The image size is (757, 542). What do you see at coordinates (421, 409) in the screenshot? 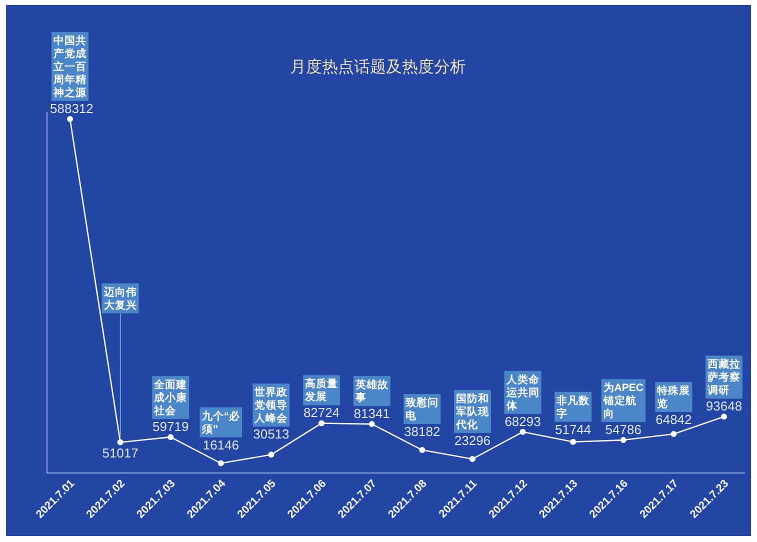
I see `annotation: 致慰问电` at bounding box center [421, 409].